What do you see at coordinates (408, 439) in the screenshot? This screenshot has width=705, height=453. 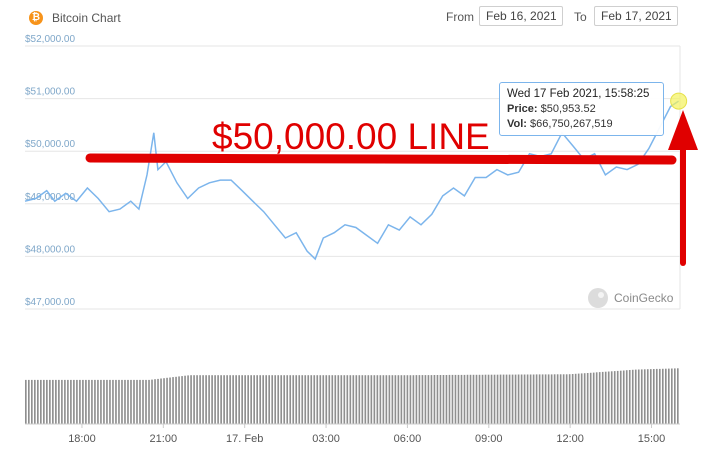 I see `x-tick-label: 06:00` at bounding box center [408, 439].